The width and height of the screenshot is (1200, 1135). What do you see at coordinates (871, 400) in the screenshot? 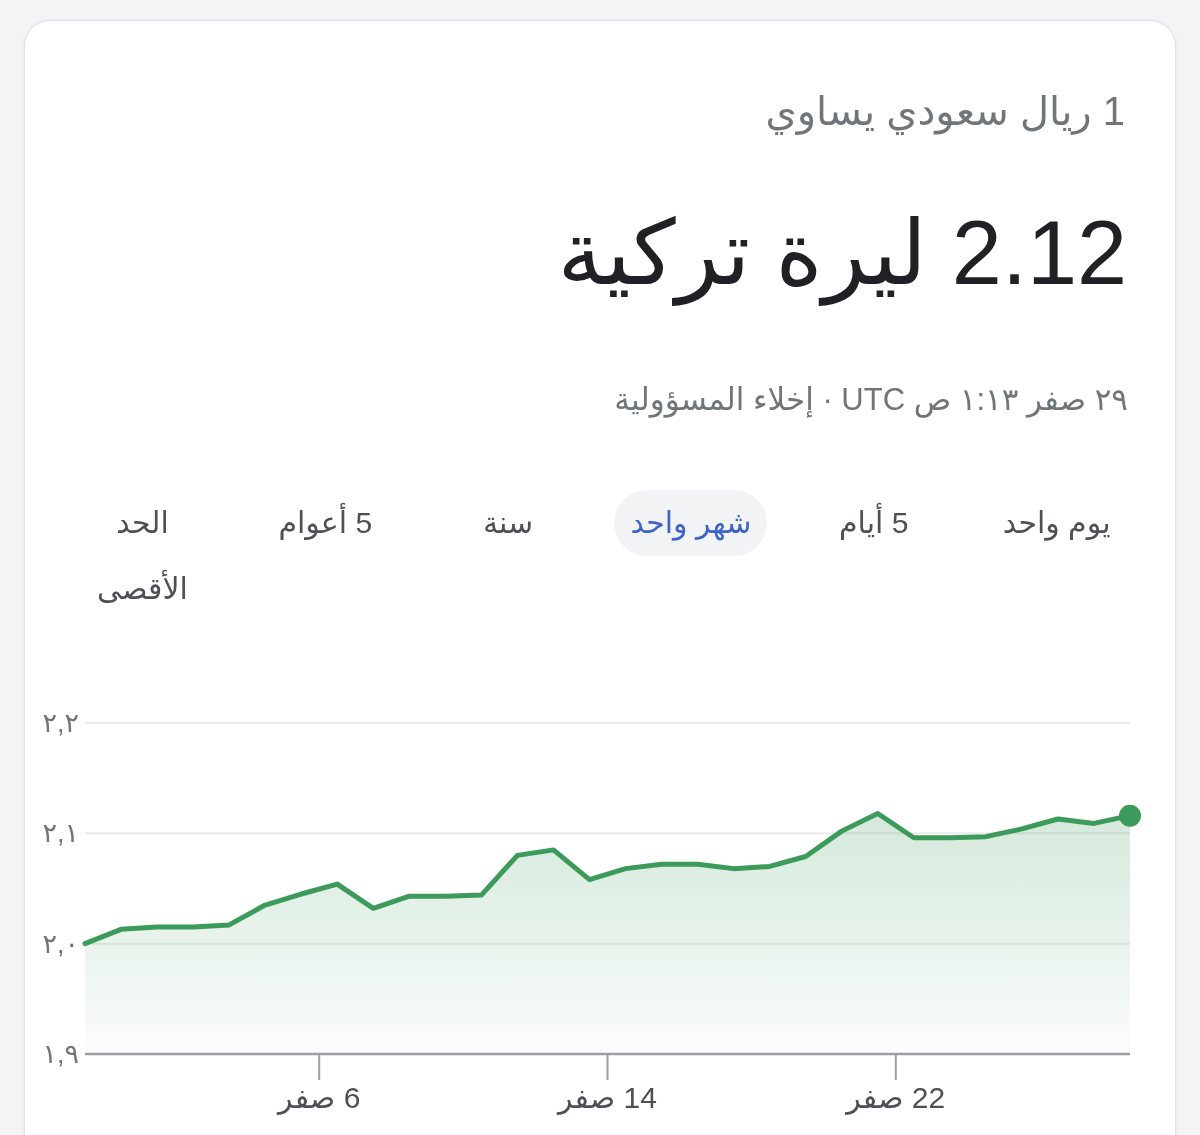
I see `text: ٢٩ صفر ١:١٣ ص UTC · إخلاء المسؤولية` at bounding box center [871, 400].